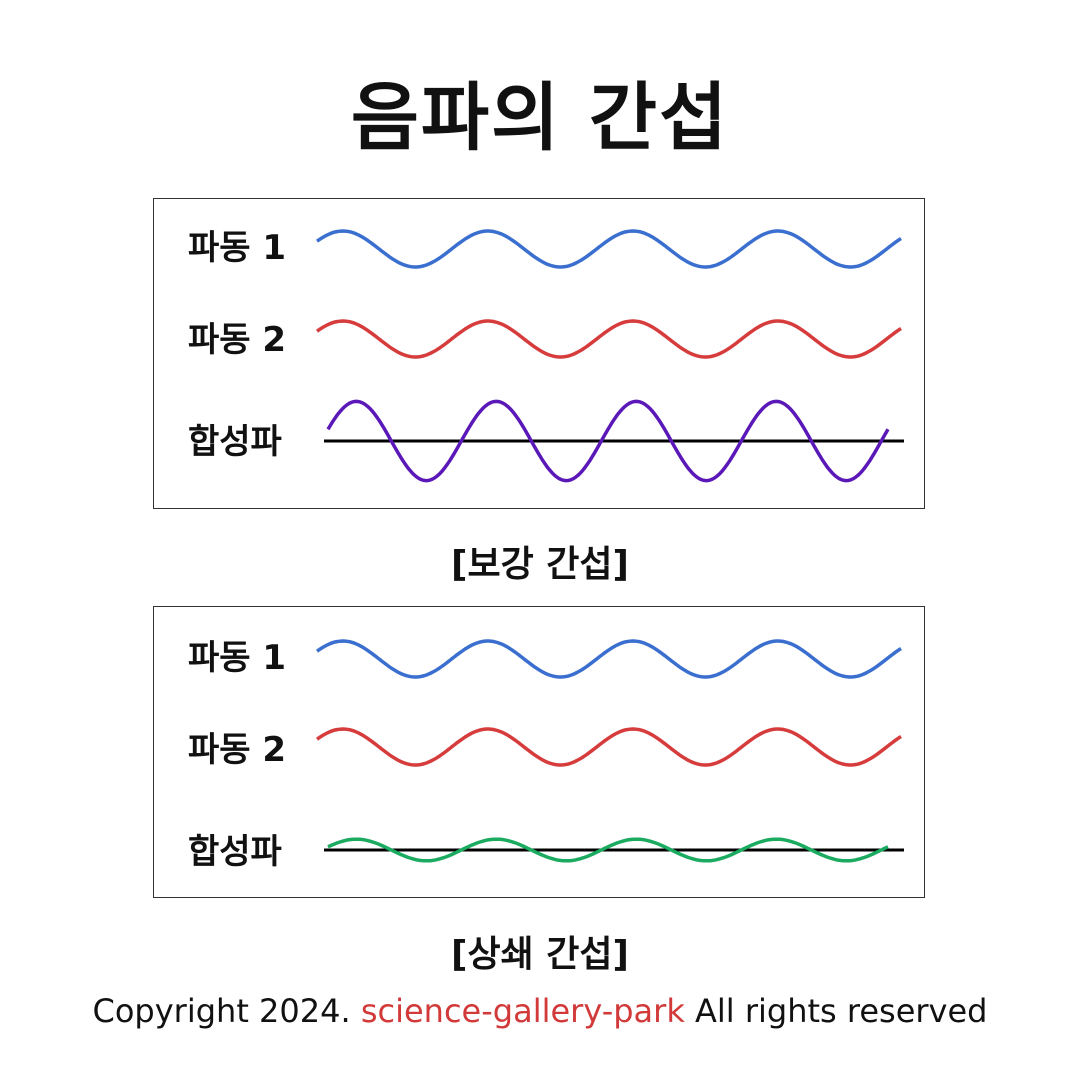  Describe the element at coordinates (540, 564) in the screenshot. I see `constructive-caption: [보강 간섭]` at that location.